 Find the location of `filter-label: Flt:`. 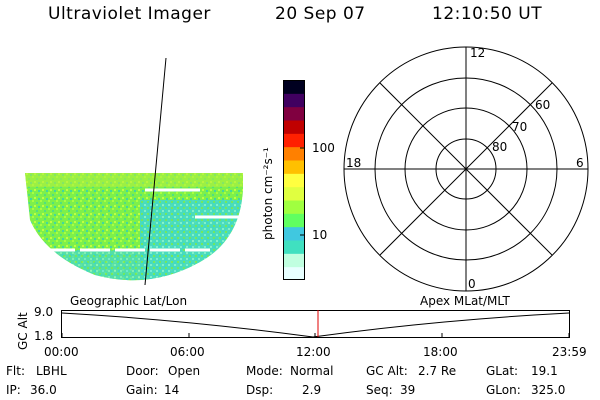

filter-label: Flt: is located at coordinates (15, 371).